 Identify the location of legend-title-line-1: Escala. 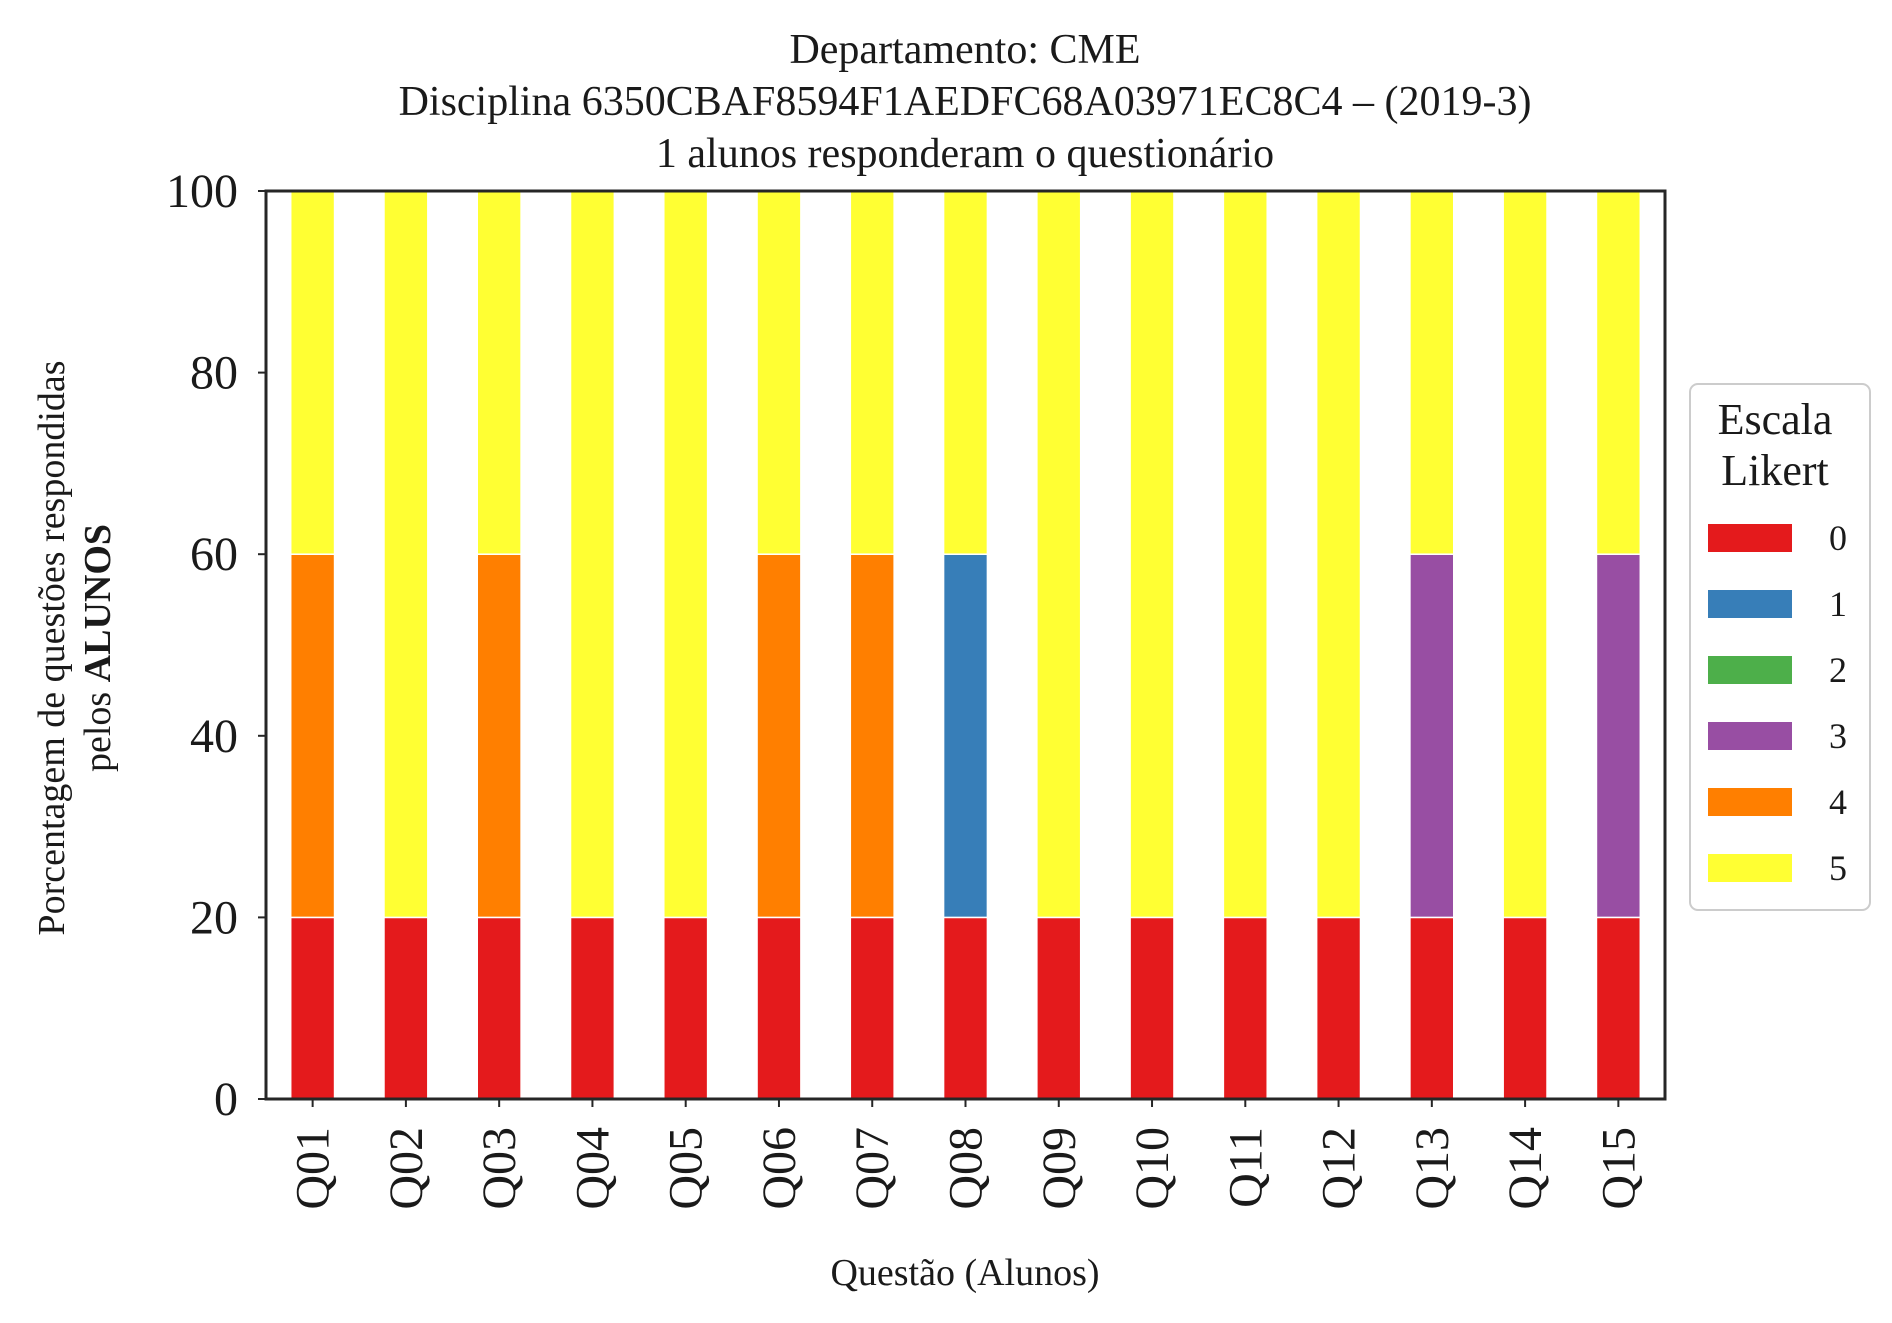
(1775, 419).